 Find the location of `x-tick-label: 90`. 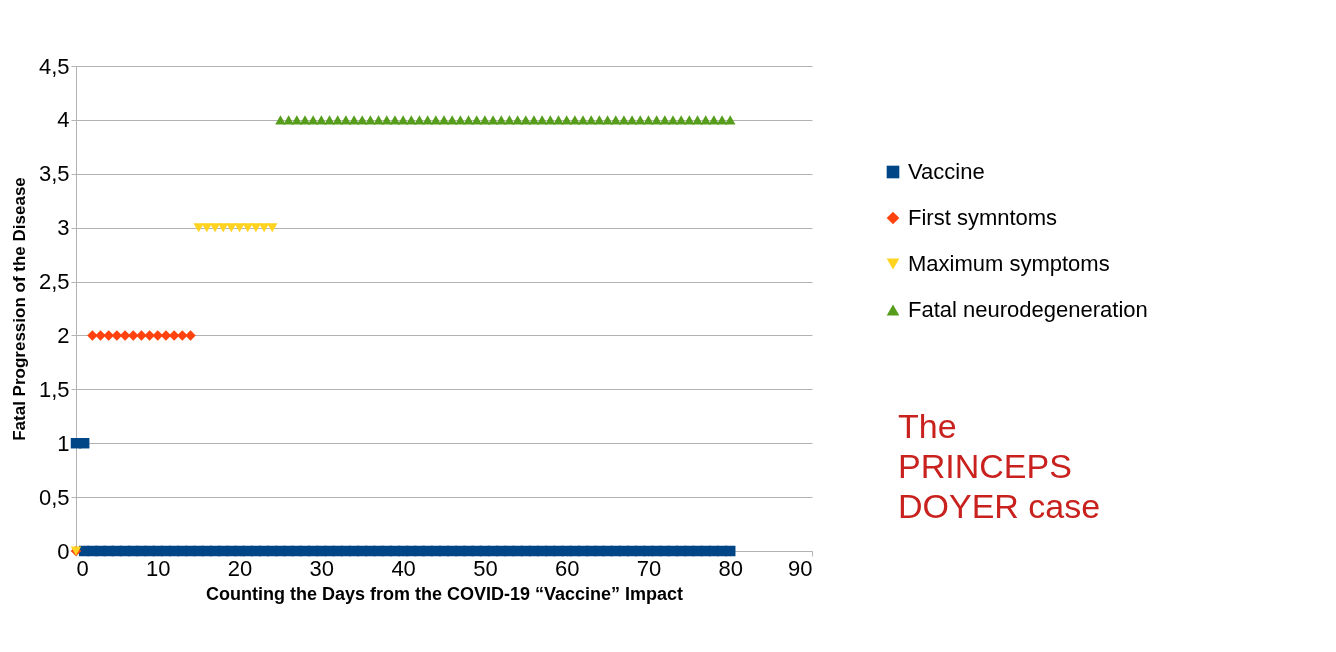

x-tick-label: 90 is located at coordinates (800, 568).